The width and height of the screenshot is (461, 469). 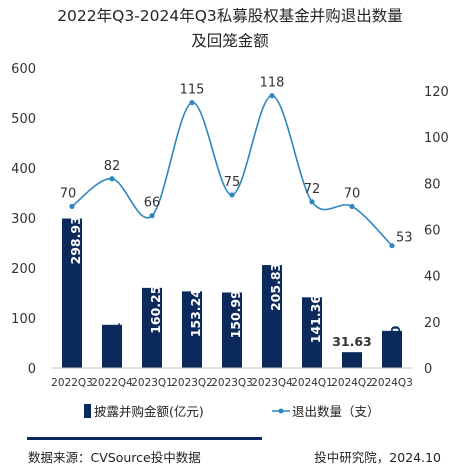 I want to click on bar-value-label: 86.41, so click(x=115, y=343).